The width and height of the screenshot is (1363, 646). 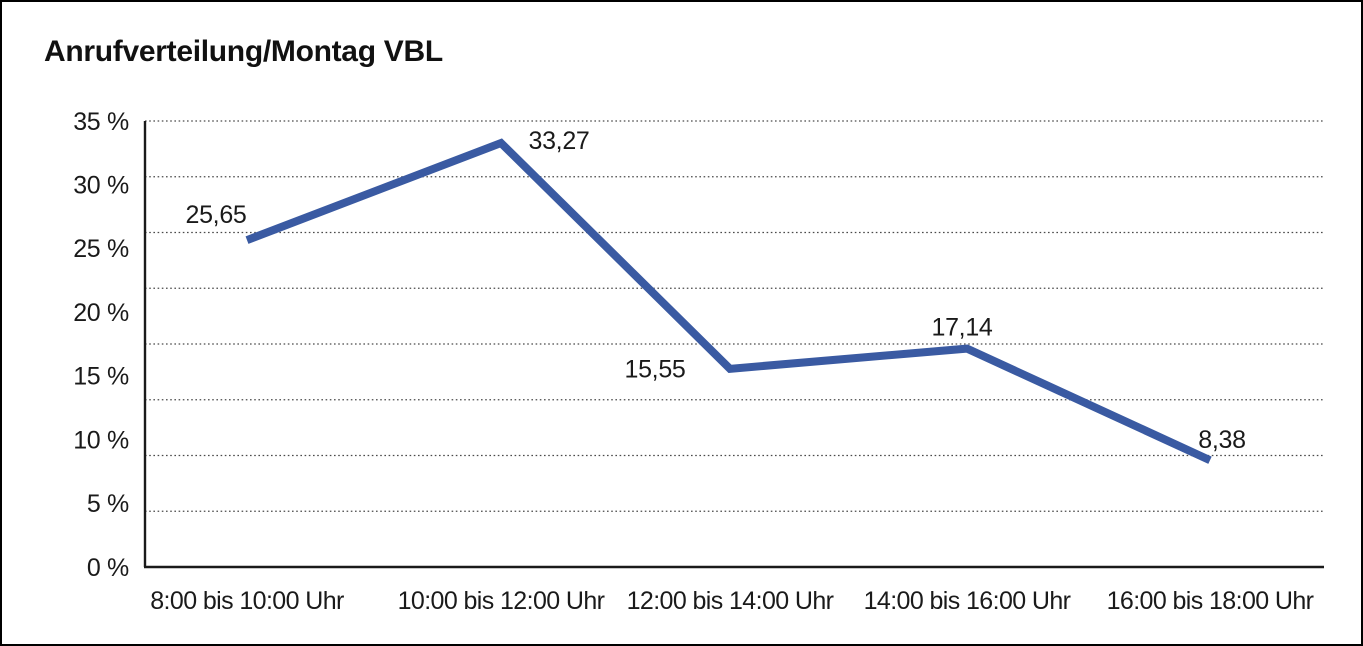 What do you see at coordinates (101, 313) in the screenshot?
I see `y-tick-label: 20 %` at bounding box center [101, 313].